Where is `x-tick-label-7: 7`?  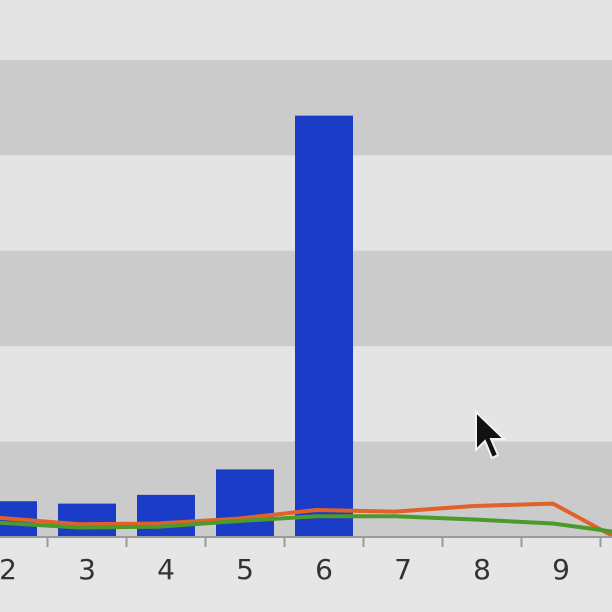
x-tick-label-7: 7 is located at coordinates (403, 569).